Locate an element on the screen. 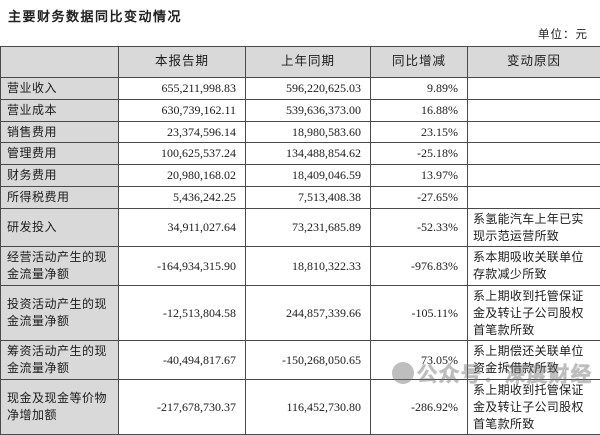  row-label: 筹资活动产生的现金流量净额 is located at coordinates (60, 360).